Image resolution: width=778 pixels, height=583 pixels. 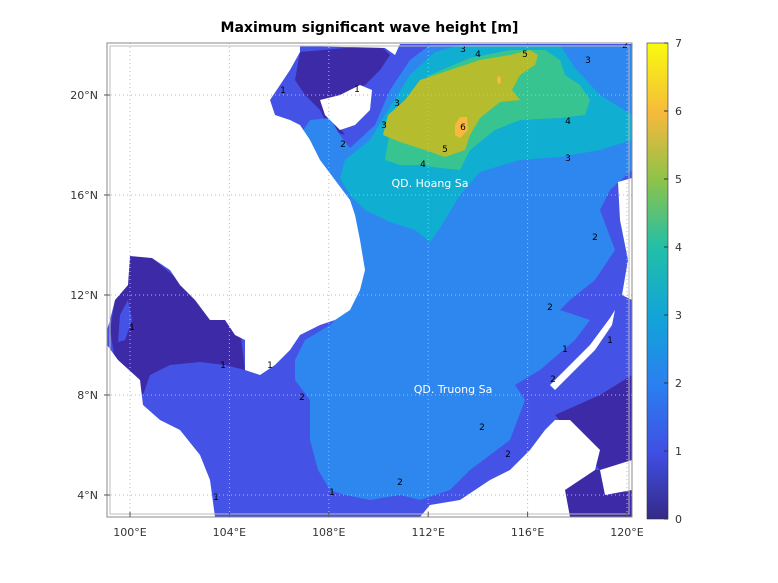 What do you see at coordinates (129, 532) in the screenshot?
I see `x-tick-label: 100°E` at bounding box center [129, 532].